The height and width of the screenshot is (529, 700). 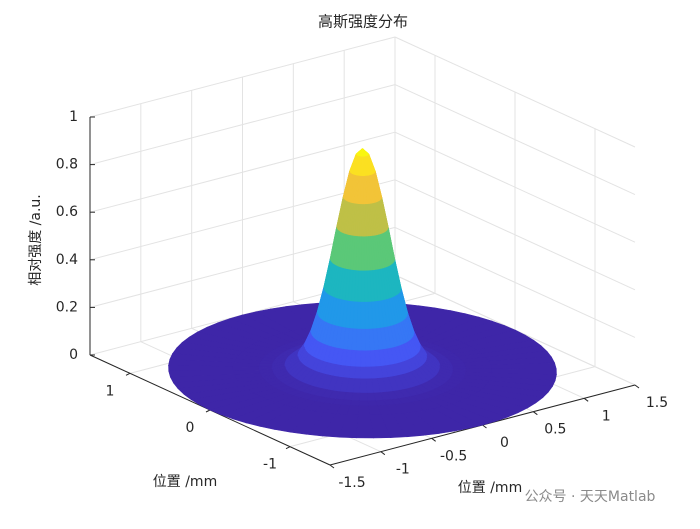 What do you see at coordinates (453, 456) in the screenshot?
I see `x-tick-label: -0.5` at bounding box center [453, 456].